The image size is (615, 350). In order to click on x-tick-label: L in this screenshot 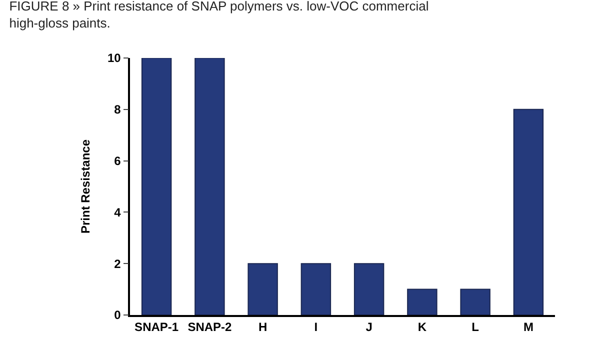, I will do `click(475, 327)`.